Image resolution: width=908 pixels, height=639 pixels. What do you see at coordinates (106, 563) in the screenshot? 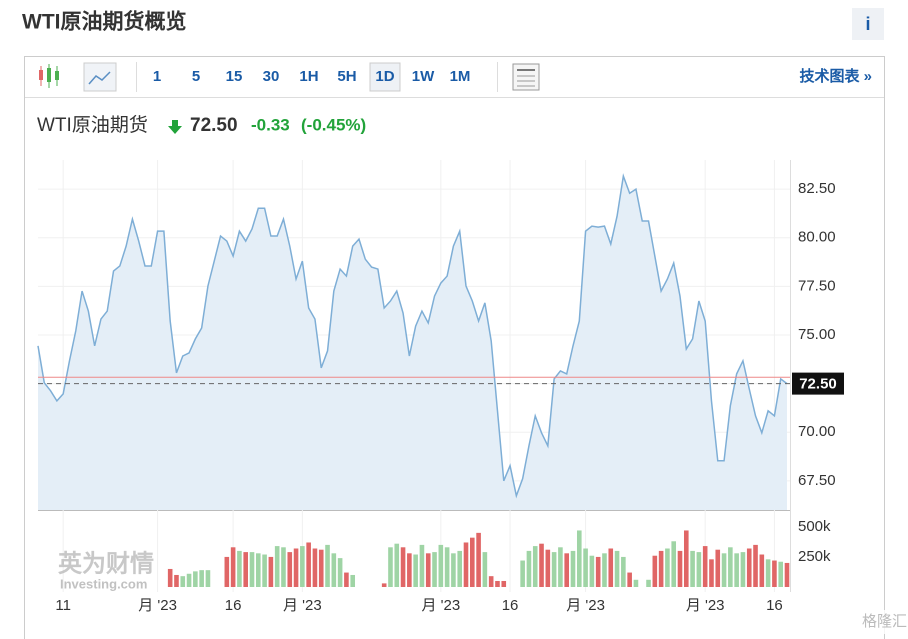
I see `watermark-brand: 英为财情` at bounding box center [106, 563].